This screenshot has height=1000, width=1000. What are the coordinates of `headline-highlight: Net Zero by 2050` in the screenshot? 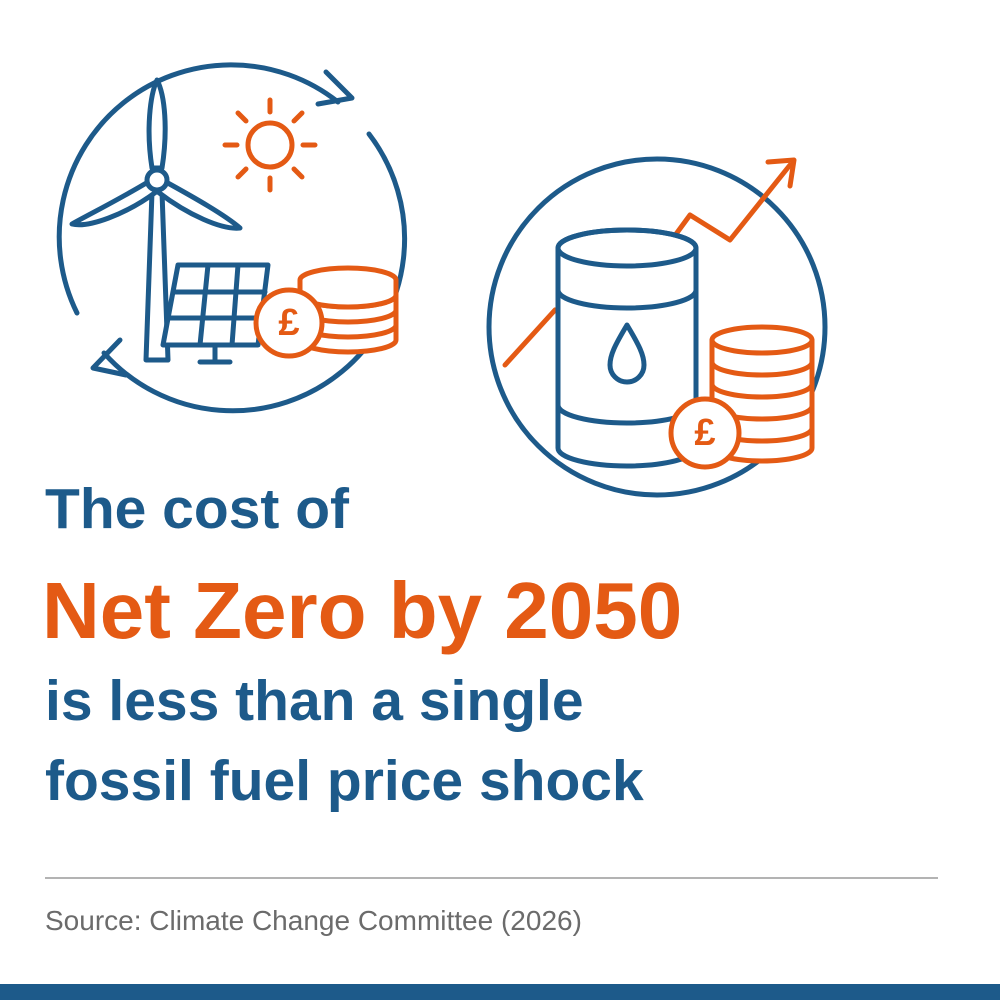 It's located at (362, 610).